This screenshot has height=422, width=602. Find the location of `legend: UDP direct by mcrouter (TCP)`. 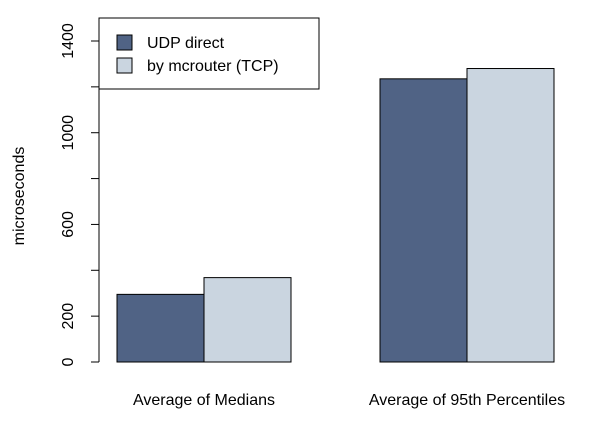

legend: UDP direct by mcrouter (TCP) is located at coordinates (209, 53).